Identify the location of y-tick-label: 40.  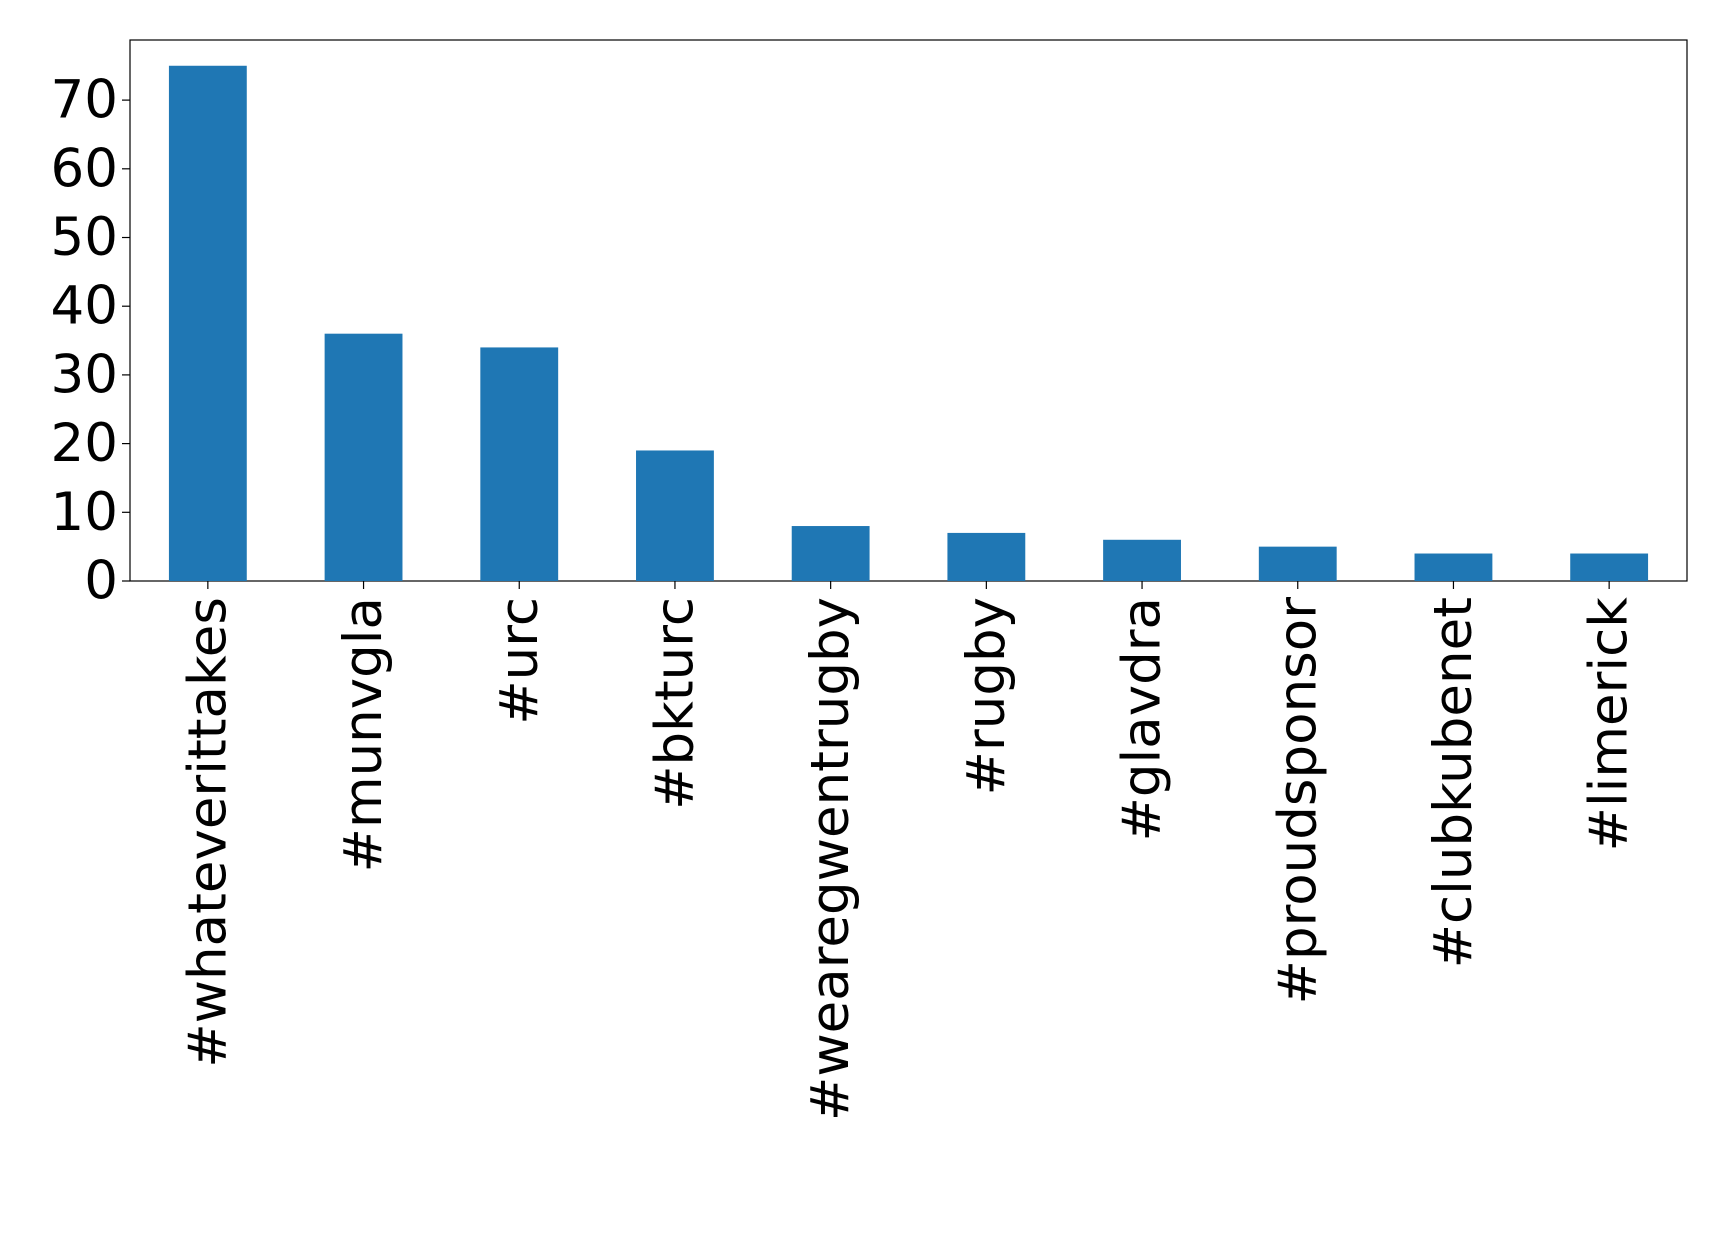
(84, 306).